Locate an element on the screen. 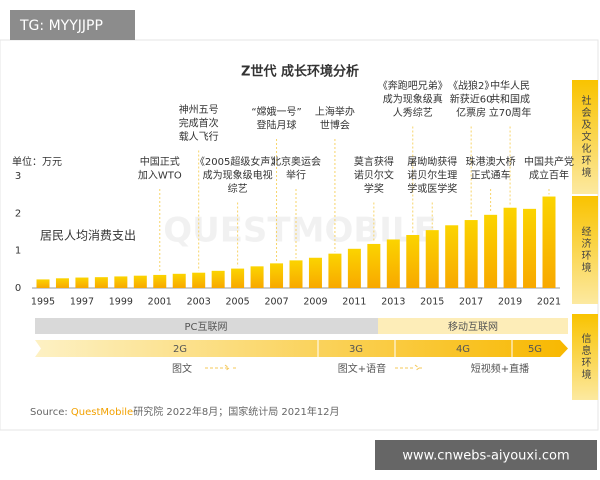 The image size is (600, 480). side-label: 社会及文化环境 is located at coordinates (585, 136).